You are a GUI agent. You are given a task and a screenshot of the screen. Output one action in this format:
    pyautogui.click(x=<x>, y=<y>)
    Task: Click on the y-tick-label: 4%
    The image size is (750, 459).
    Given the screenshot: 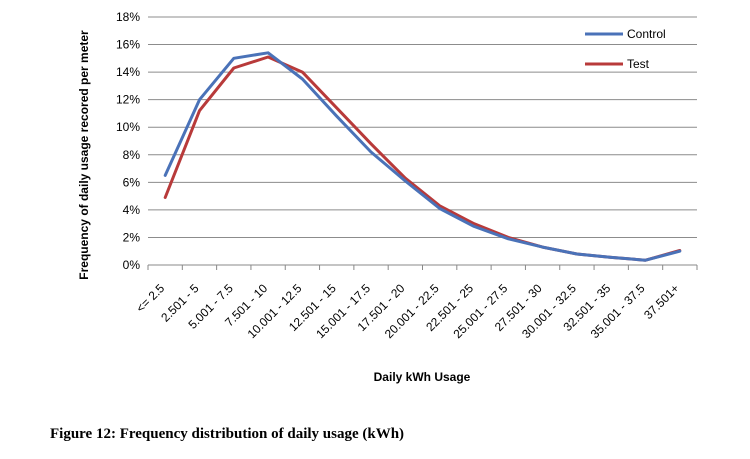 What is the action you would take?
    pyautogui.click(x=132, y=210)
    